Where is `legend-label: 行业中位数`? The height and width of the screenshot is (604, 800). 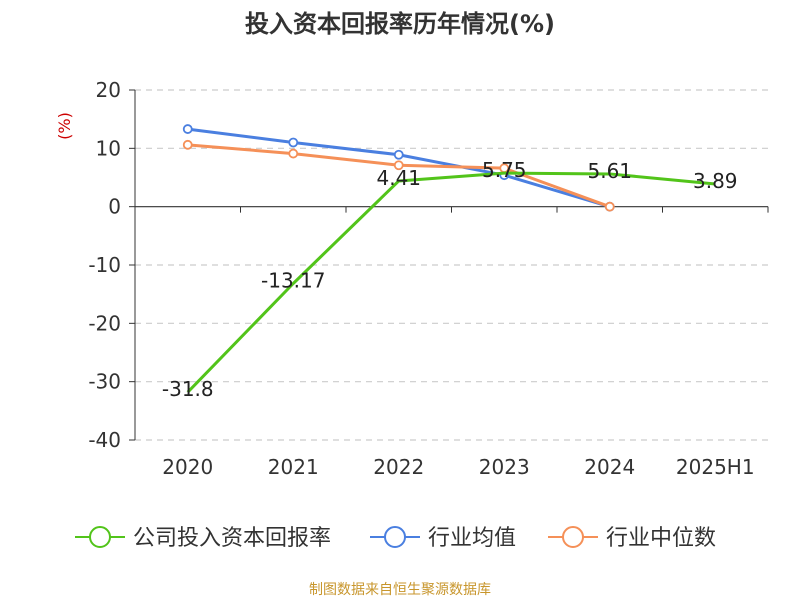 legend-label: 行业中位数 is located at coordinates (661, 538).